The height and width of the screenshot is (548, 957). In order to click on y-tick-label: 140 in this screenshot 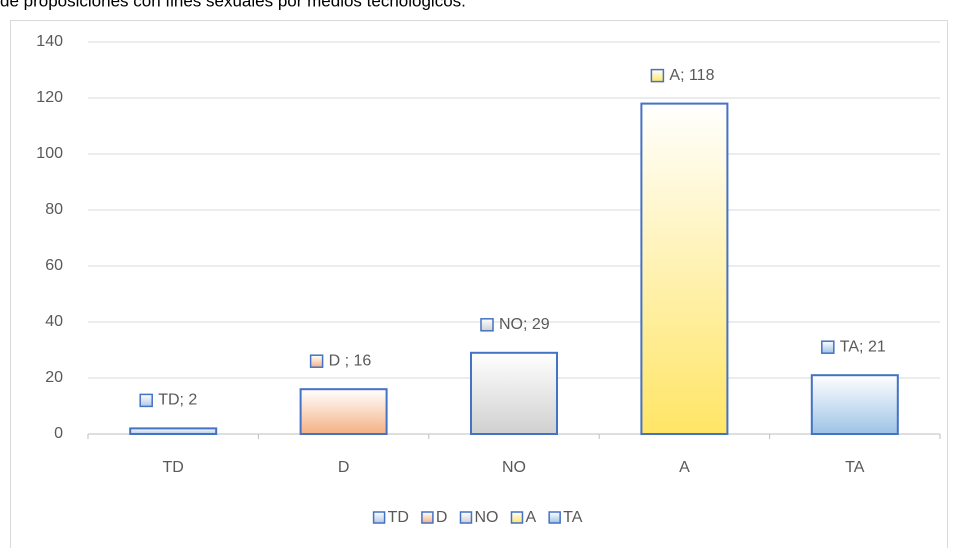, I will do `click(49, 41)`.